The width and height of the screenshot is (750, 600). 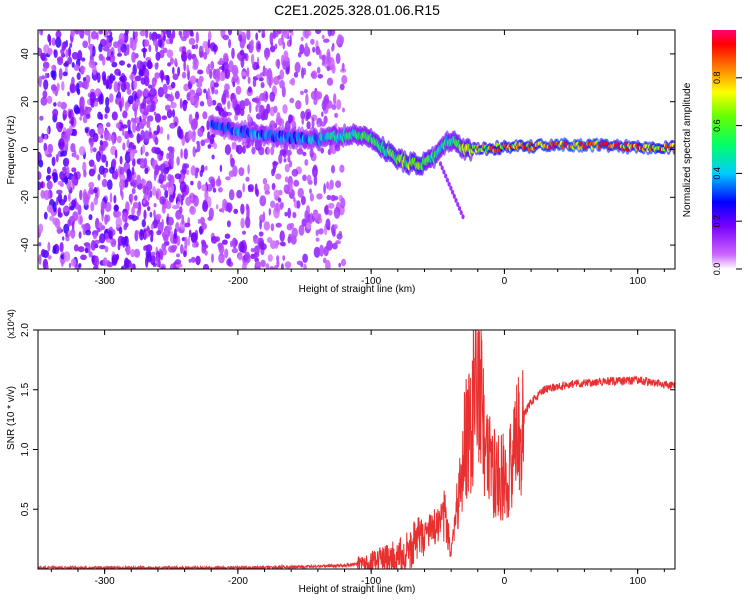 I want to click on y-tick-label: 0, so click(x=25, y=149).